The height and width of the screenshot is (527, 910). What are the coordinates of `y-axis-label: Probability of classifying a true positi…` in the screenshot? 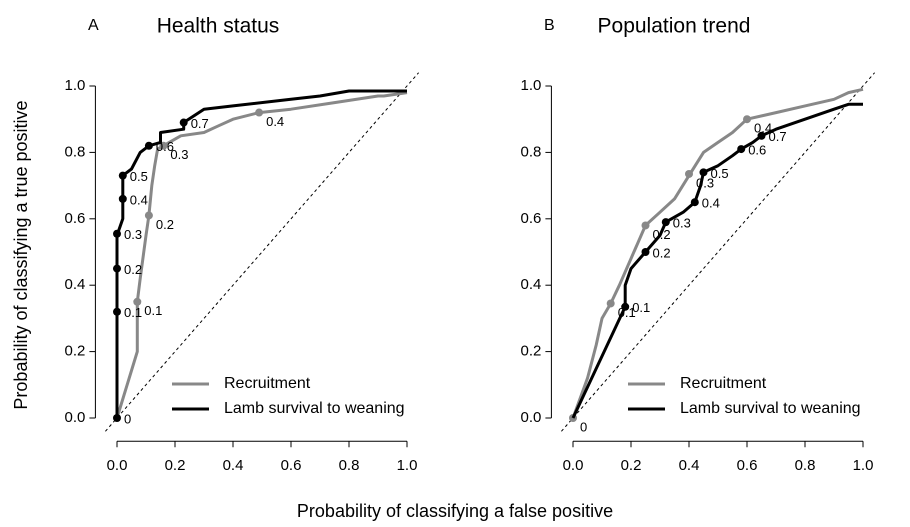 It's located at (21, 254).